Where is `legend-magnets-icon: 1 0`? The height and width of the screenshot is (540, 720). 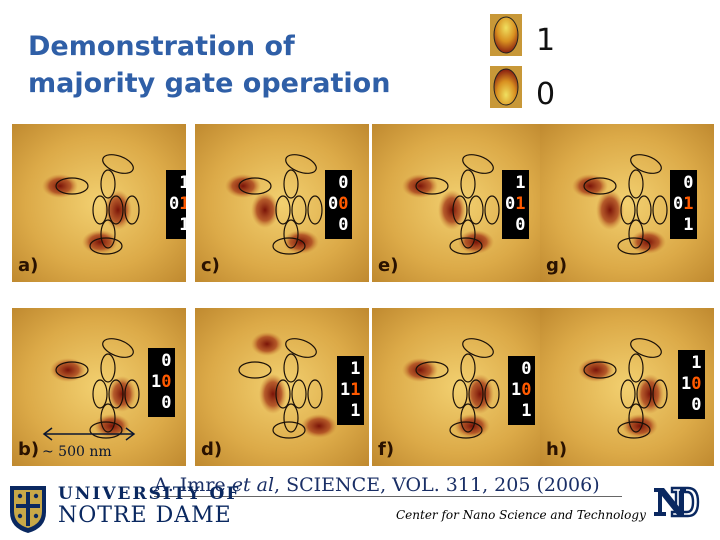
legend-magnets-icon: 1 0 is located at coordinates (522, 63).